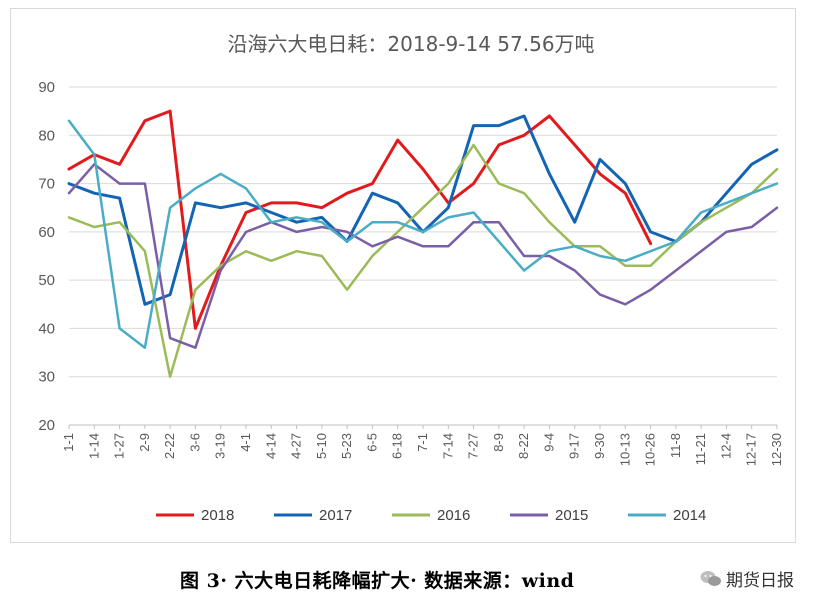 The width and height of the screenshot is (835, 614). Describe the element at coordinates (46, 87) in the screenshot. I see `y-tick-label: 90` at that location.